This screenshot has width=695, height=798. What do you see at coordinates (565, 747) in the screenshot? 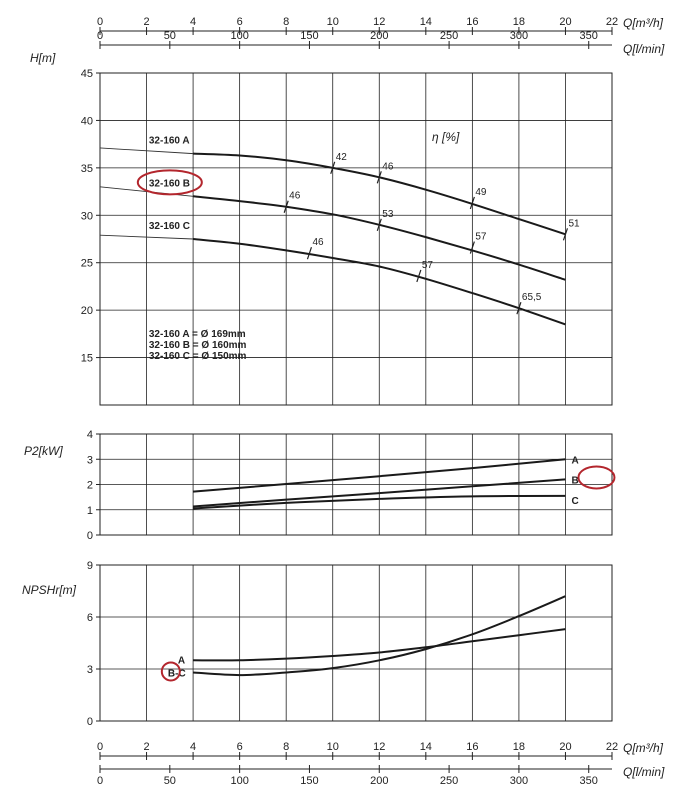
I see `bottom-m3h-axis-tick-label-10: 20` at bounding box center [565, 747].